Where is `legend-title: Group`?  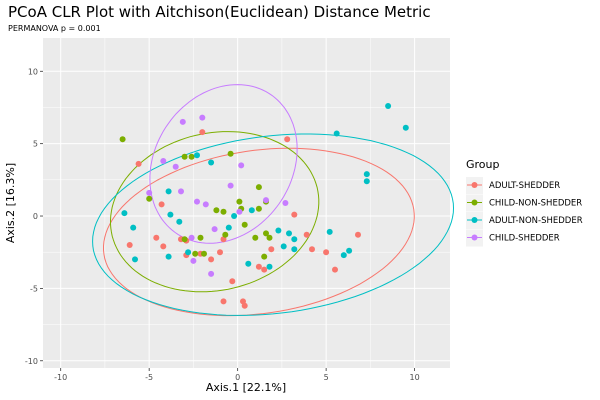
legend-title: Group is located at coordinates (483, 164).